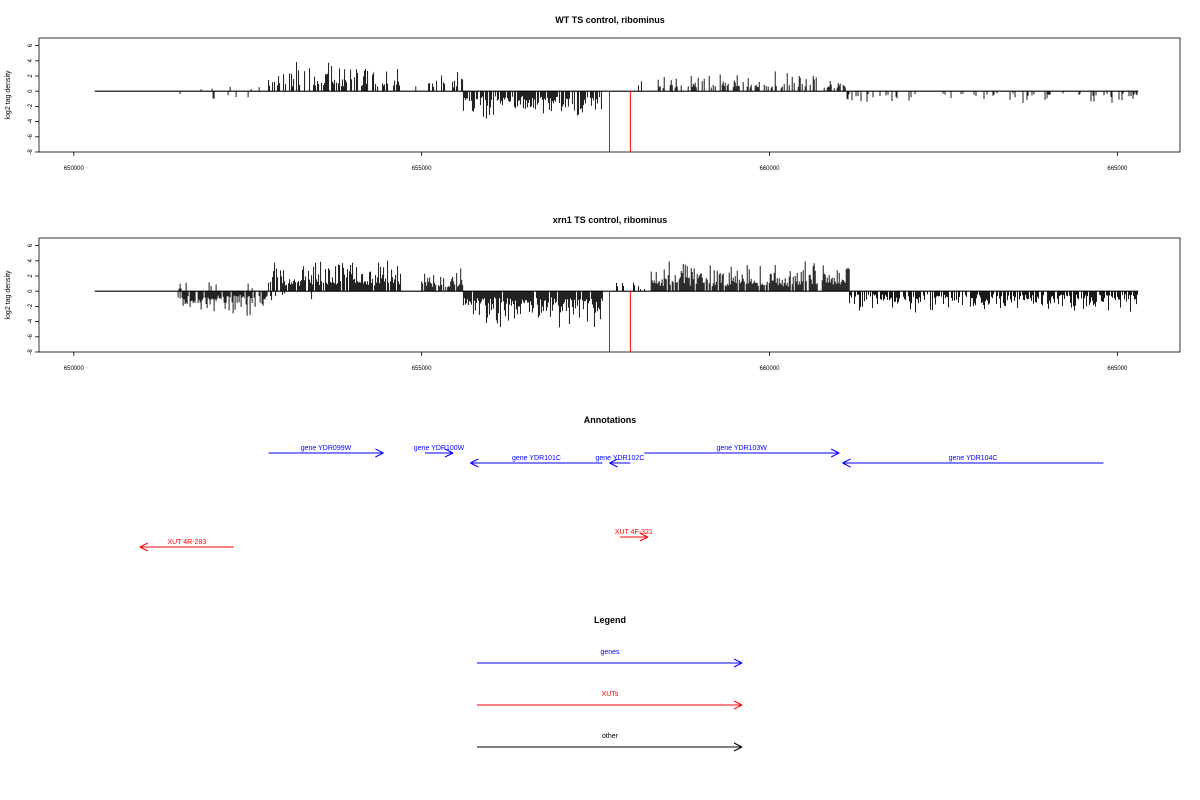 The image size is (1200, 800). I want to click on wt-signal-bars, so click(658, 90).